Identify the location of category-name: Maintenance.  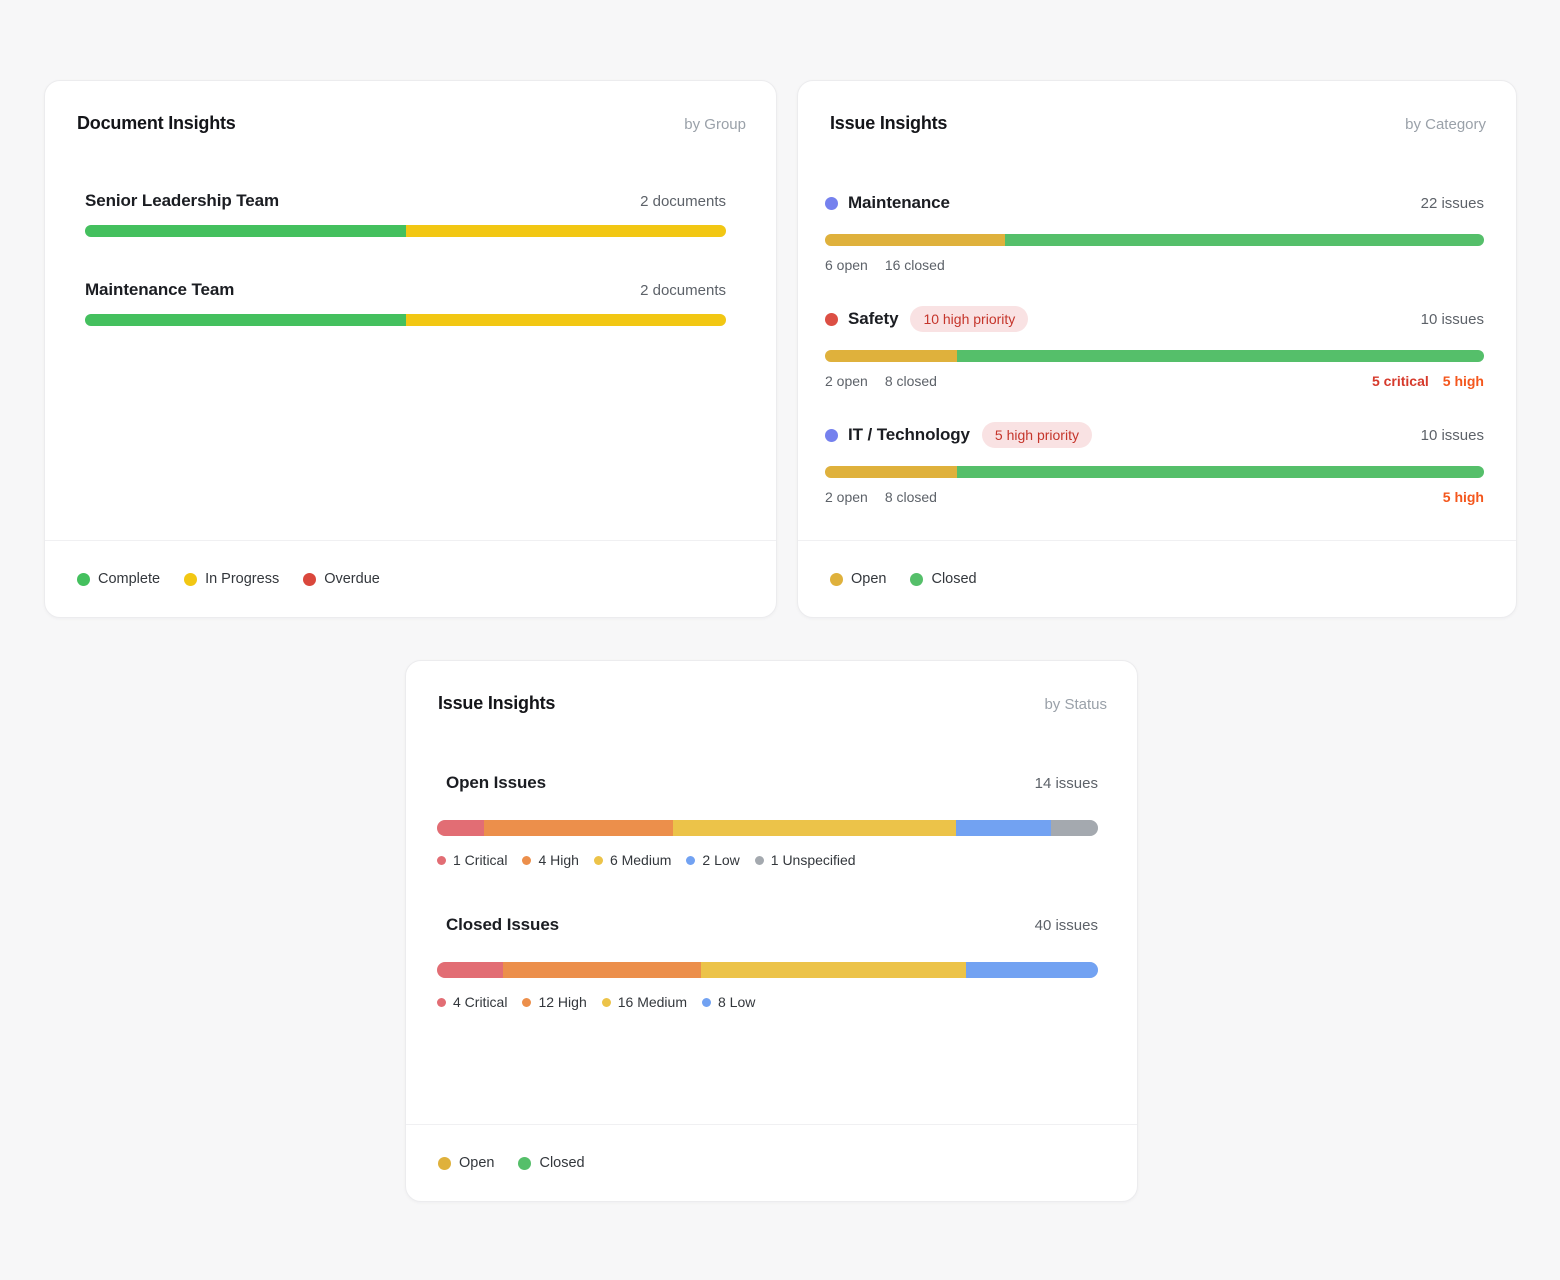
(899, 202).